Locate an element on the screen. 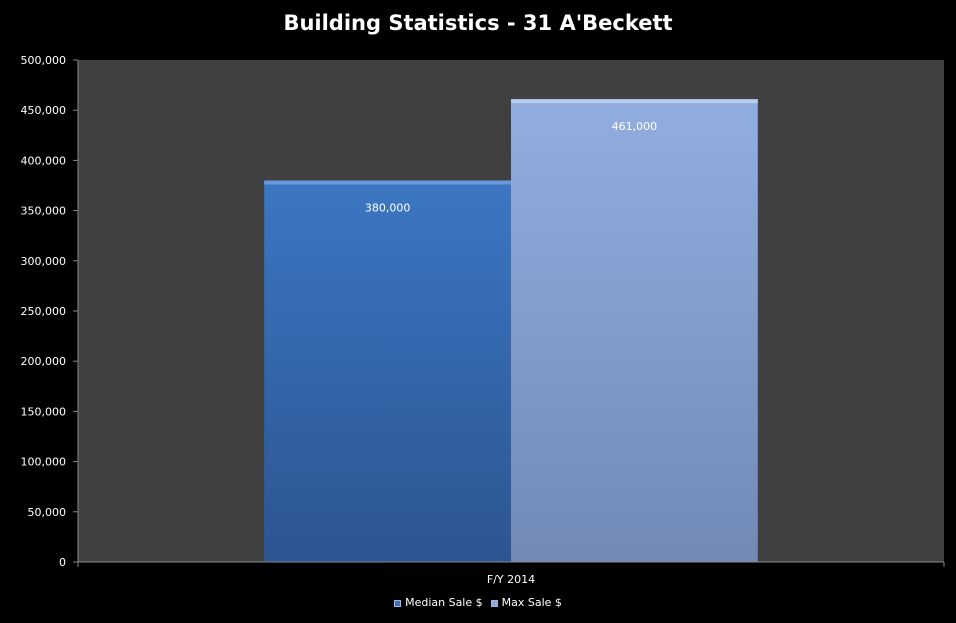 The image size is (956, 623). chart-title: Building Statistics - 31 A'Beckett is located at coordinates (478, 23).